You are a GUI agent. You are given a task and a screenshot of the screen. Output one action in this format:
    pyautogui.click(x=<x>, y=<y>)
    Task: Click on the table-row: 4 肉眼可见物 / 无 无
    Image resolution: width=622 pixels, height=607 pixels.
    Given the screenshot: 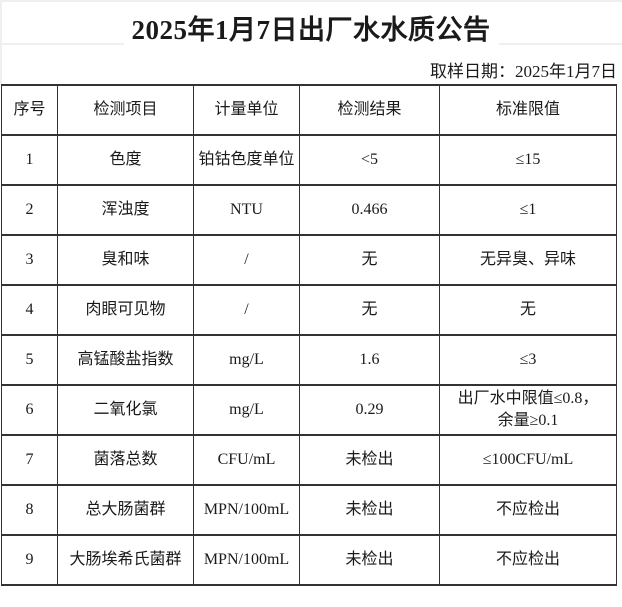 What is the action you would take?
    pyautogui.click(x=309, y=310)
    